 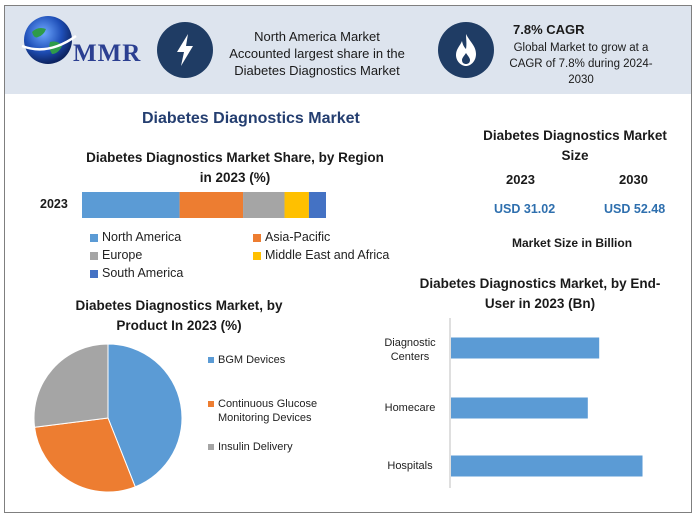 I want to click on category-line: Centers, so click(x=410, y=357).